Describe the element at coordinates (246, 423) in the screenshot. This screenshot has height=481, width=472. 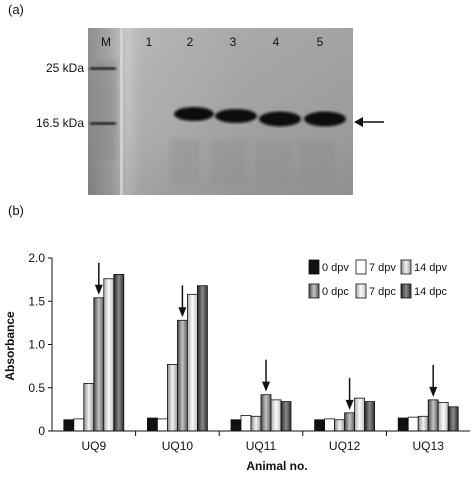
I see `bar-uq11-7-dpv` at that location.